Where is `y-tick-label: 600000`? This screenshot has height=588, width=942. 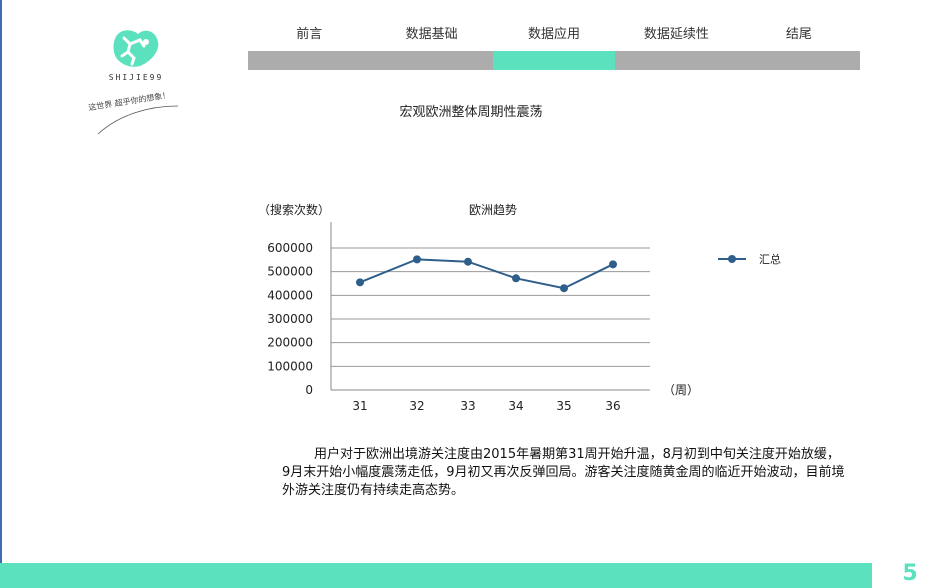 y-tick-label: 600000 is located at coordinates (290, 248).